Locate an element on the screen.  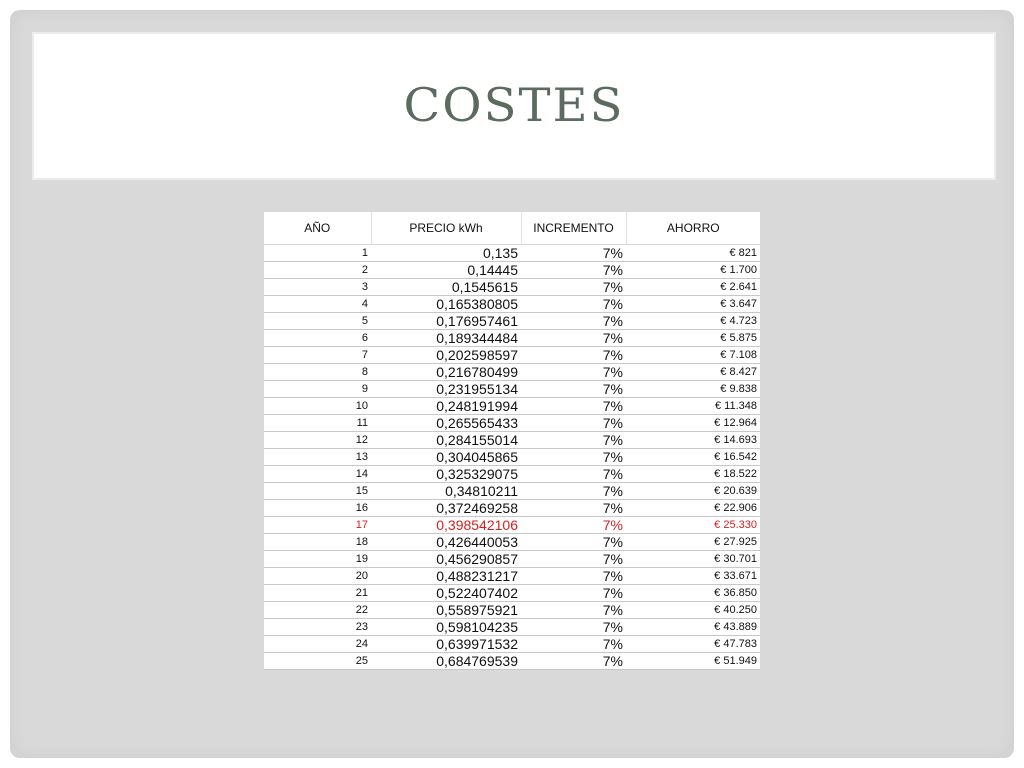
table-row: 20 0,488231217 7% € 33.671 is located at coordinates (512, 576).